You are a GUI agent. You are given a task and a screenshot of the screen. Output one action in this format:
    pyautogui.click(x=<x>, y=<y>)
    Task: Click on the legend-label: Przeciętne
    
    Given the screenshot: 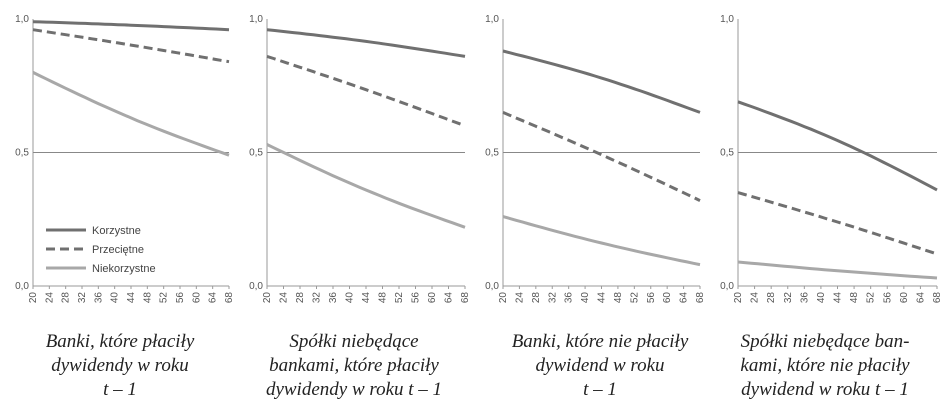 What is the action you would take?
    pyautogui.click(x=118, y=250)
    